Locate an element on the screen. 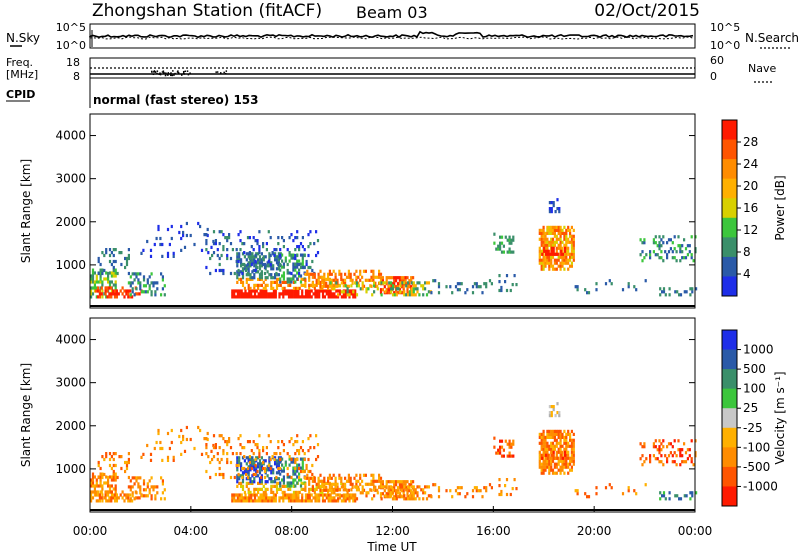 This screenshot has width=800, height=558. n-search-label: N.Search is located at coordinates (772, 38).